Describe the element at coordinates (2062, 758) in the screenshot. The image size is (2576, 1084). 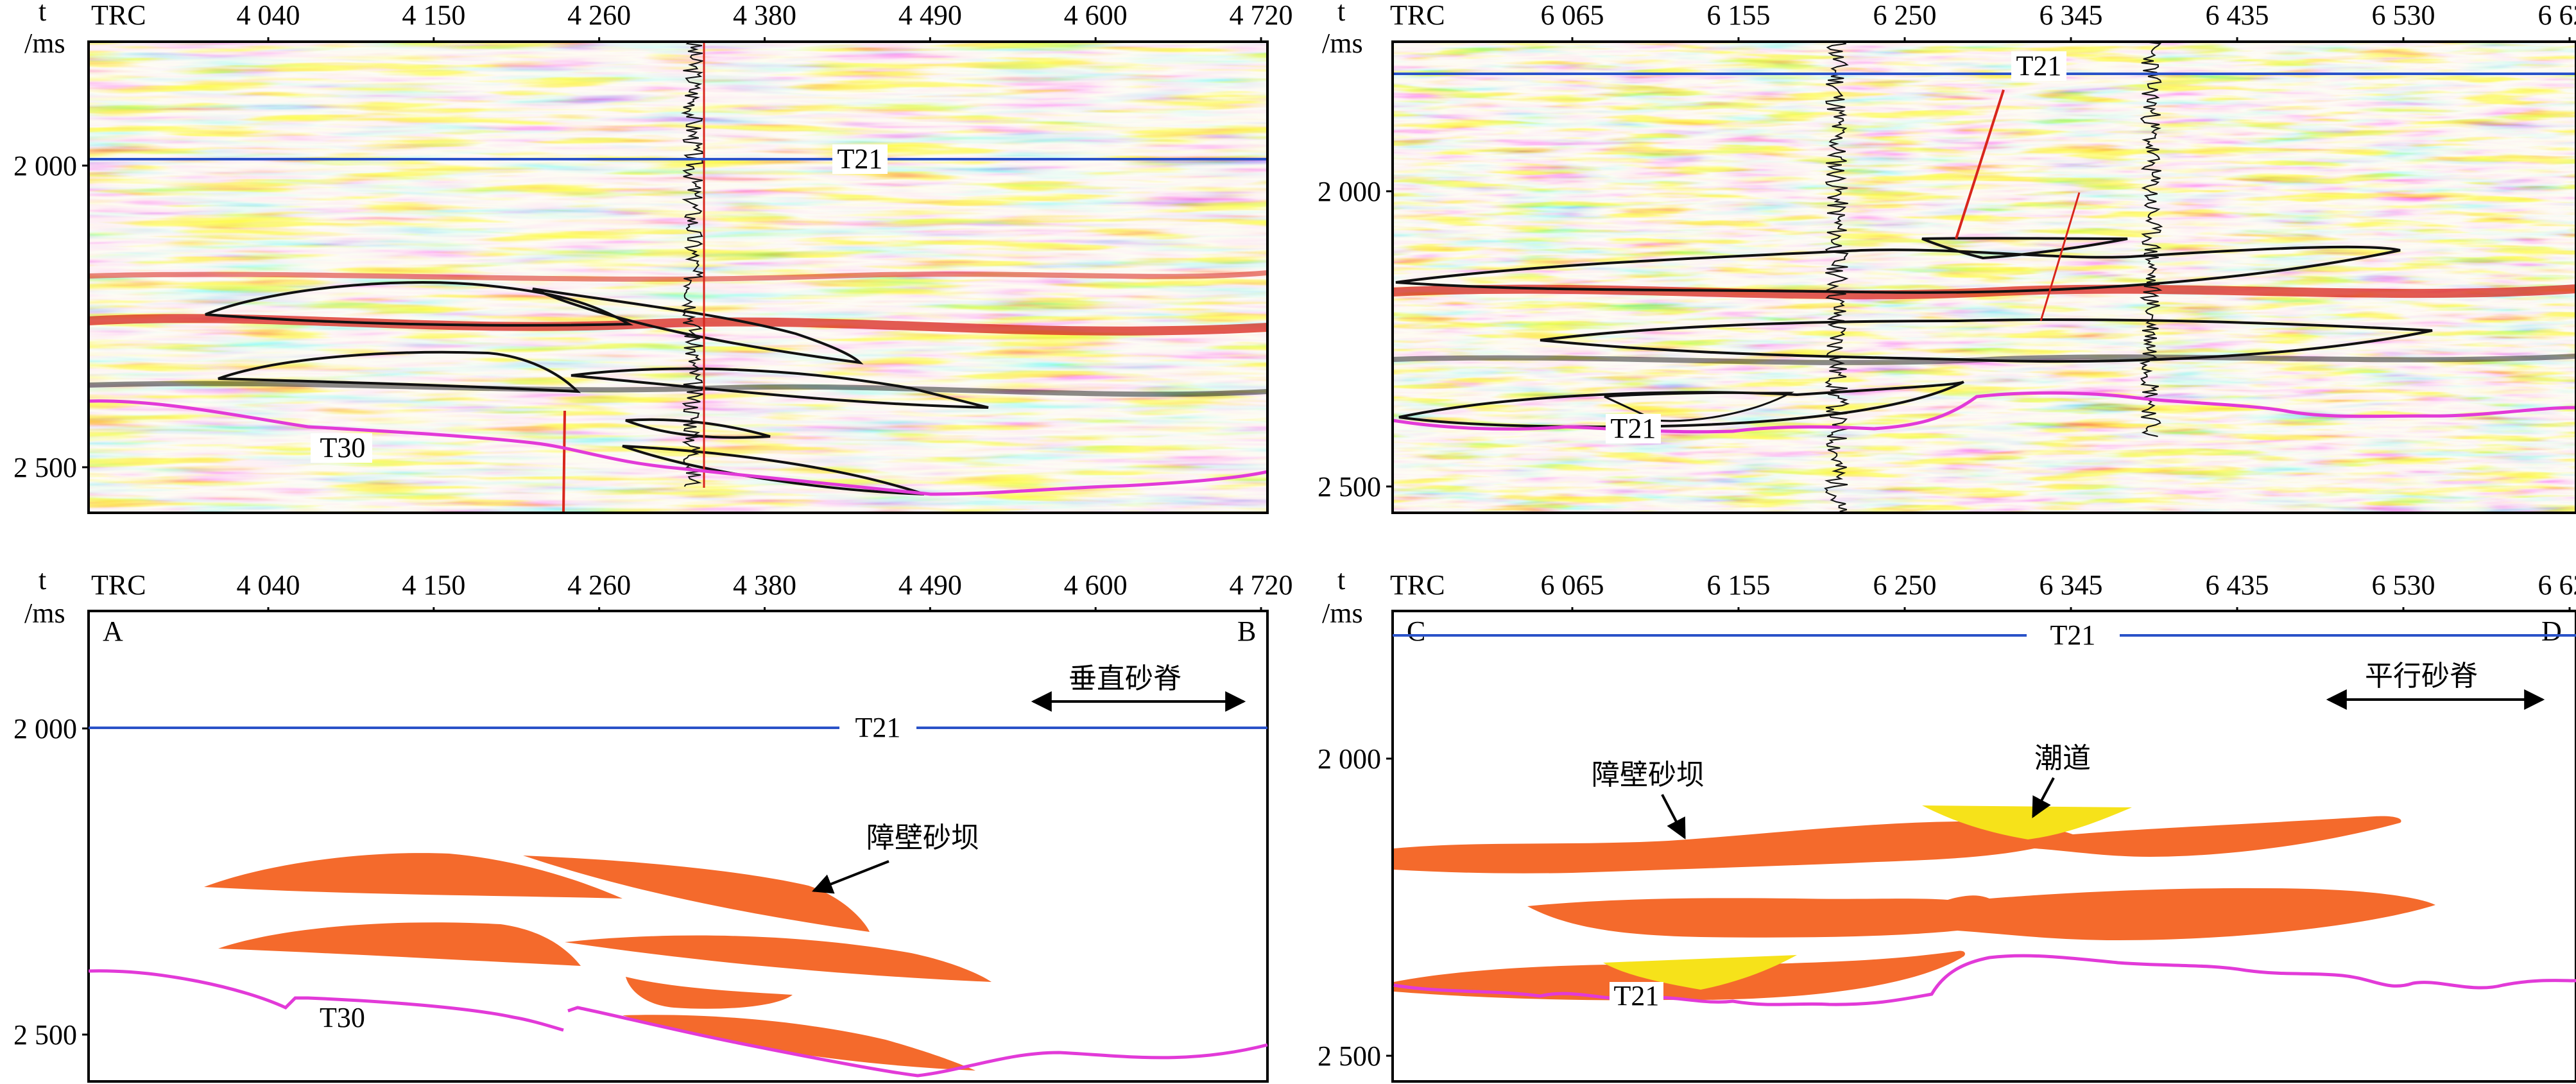
I see `annotation-tidal-channel: 潮道` at that location.